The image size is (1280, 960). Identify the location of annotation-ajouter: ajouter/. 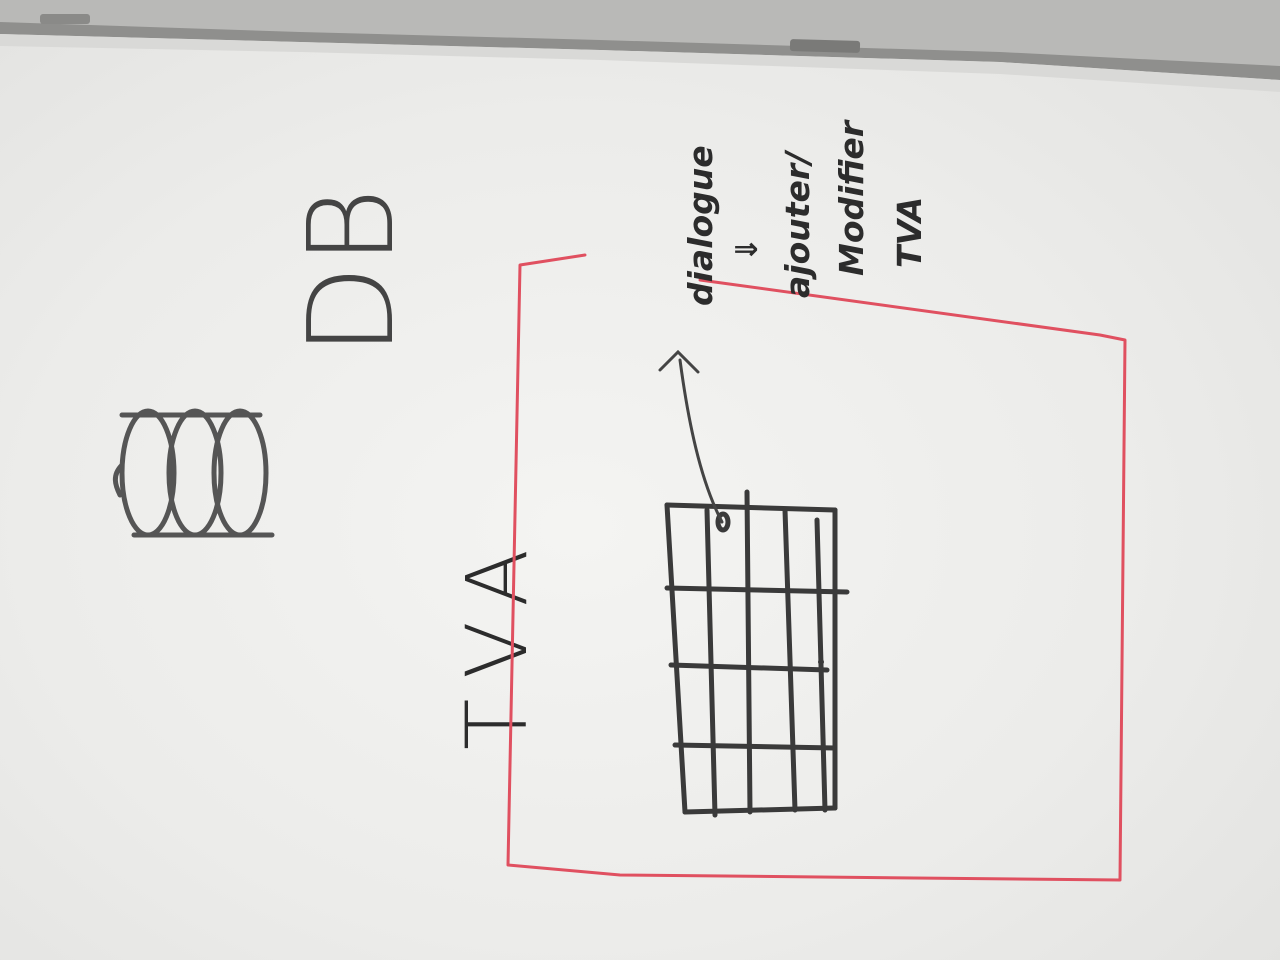
(797, 224).